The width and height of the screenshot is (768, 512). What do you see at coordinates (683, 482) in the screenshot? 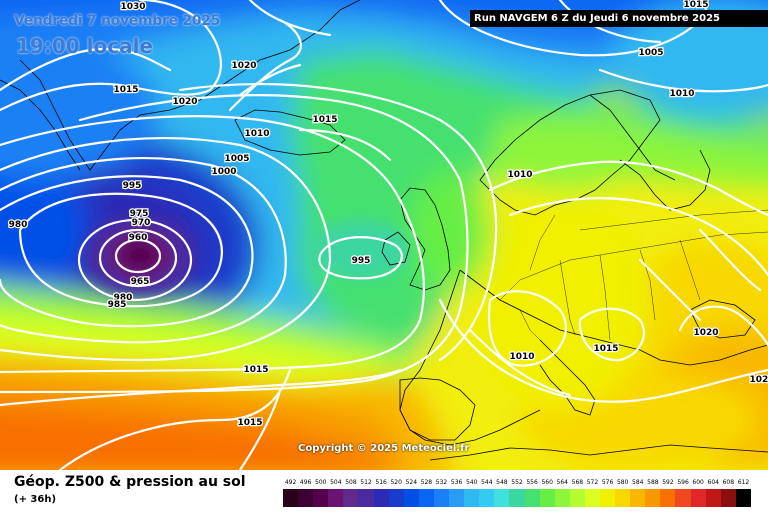
I see `scale-value: 596` at bounding box center [683, 482].